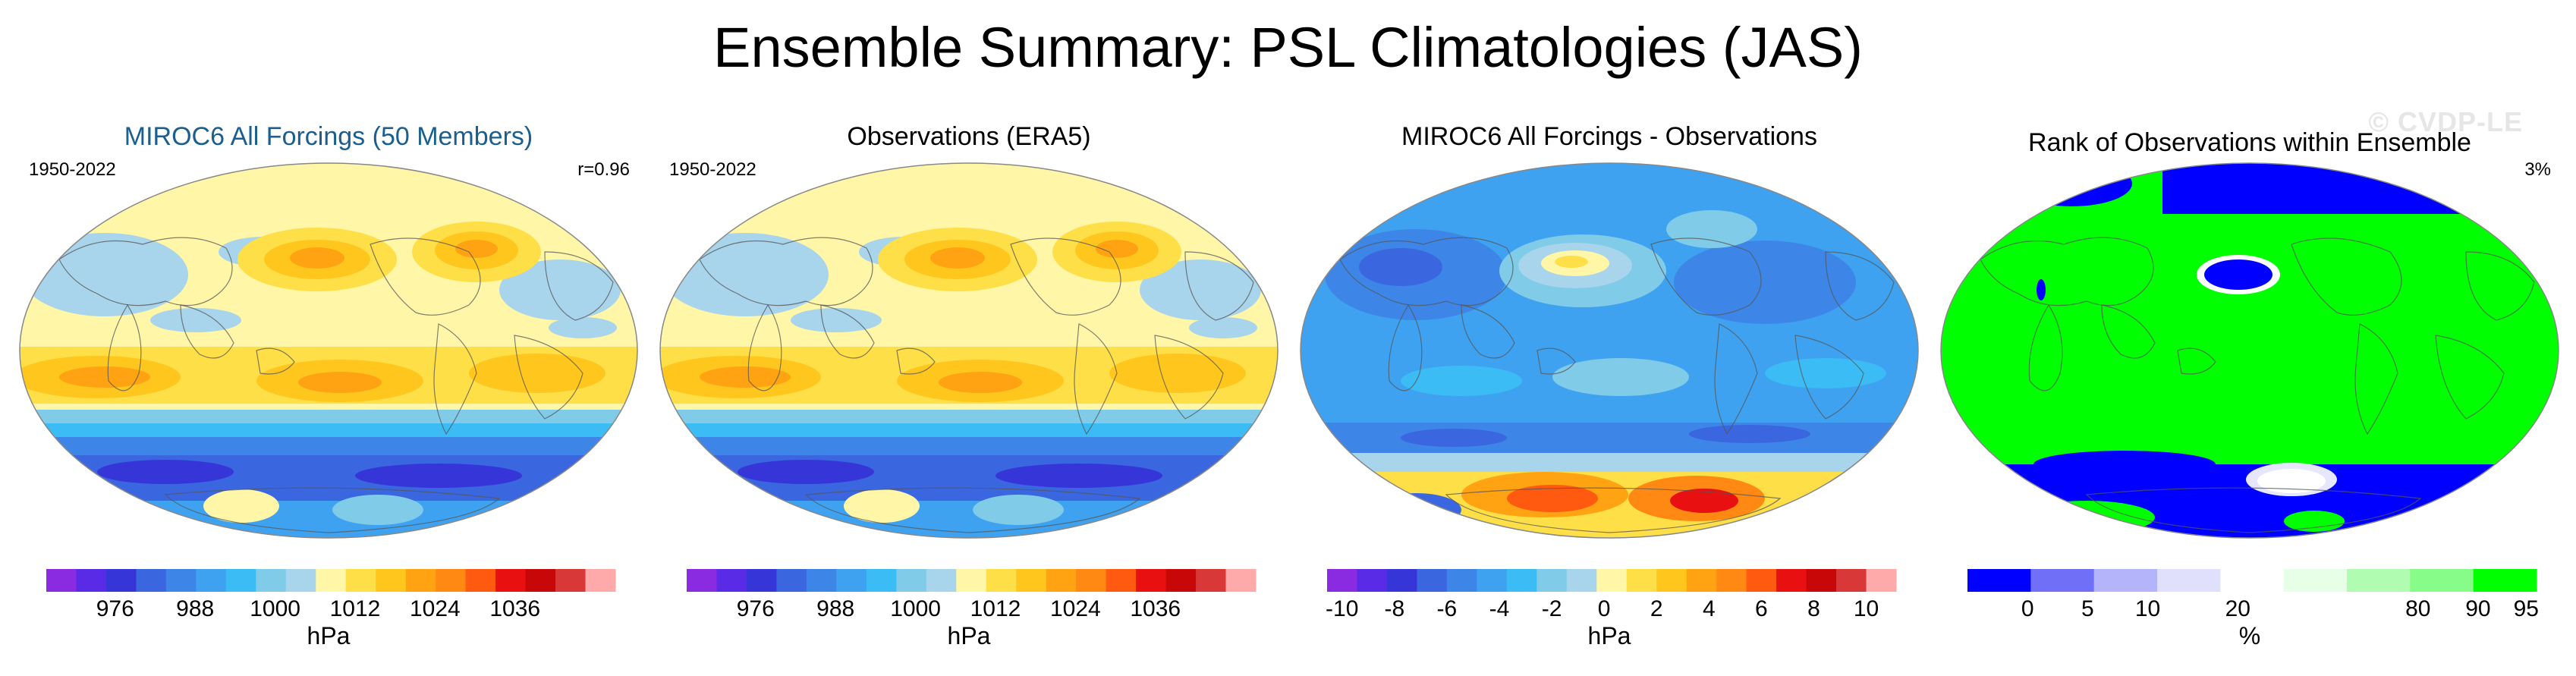 The image size is (2576, 676). I want to click on map, so click(328, 350).